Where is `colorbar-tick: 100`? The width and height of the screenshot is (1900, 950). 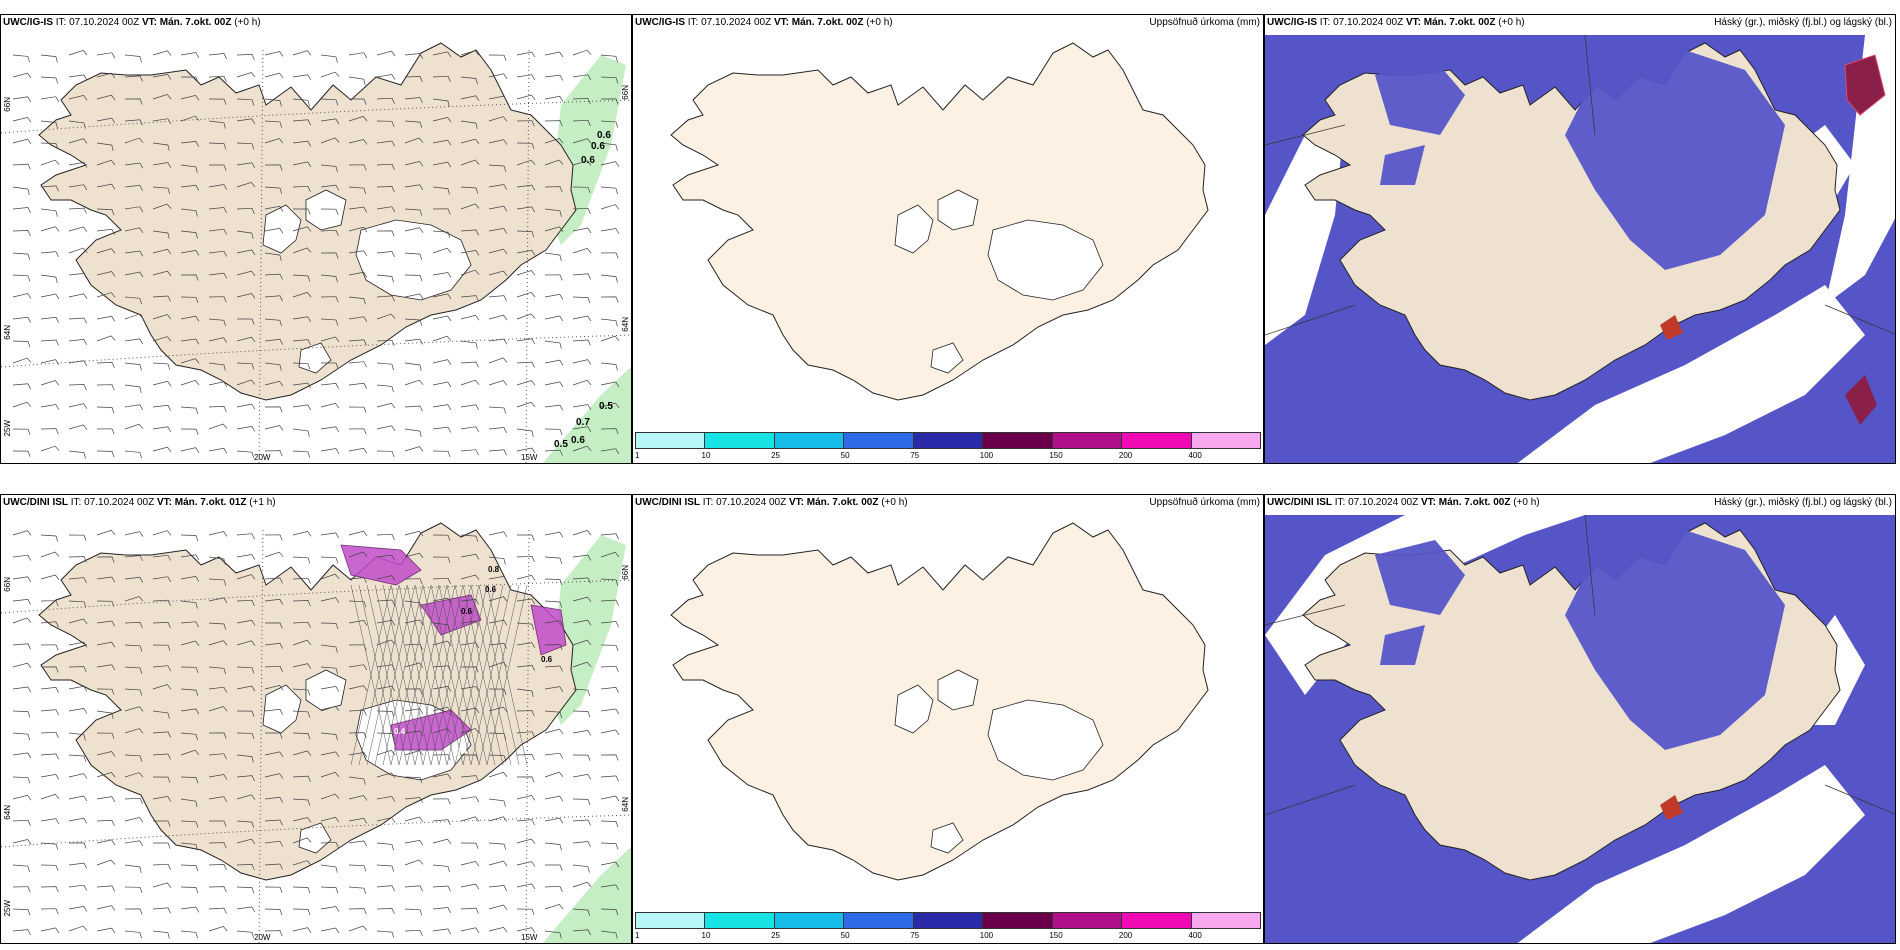
colorbar-tick: 100 is located at coordinates (986, 935).